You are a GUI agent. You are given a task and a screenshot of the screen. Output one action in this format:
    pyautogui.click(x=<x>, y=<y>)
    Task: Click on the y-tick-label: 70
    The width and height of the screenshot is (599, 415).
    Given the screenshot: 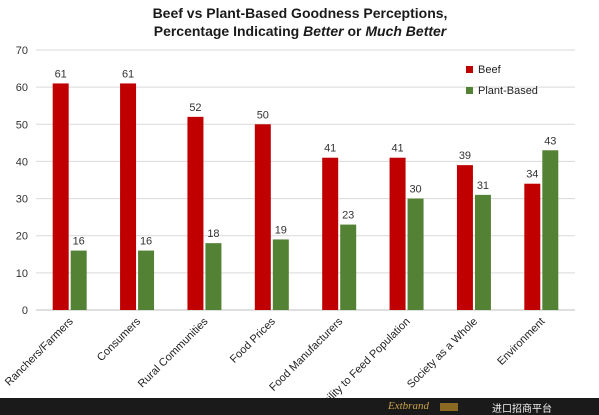 What is the action you would take?
    pyautogui.click(x=22, y=51)
    